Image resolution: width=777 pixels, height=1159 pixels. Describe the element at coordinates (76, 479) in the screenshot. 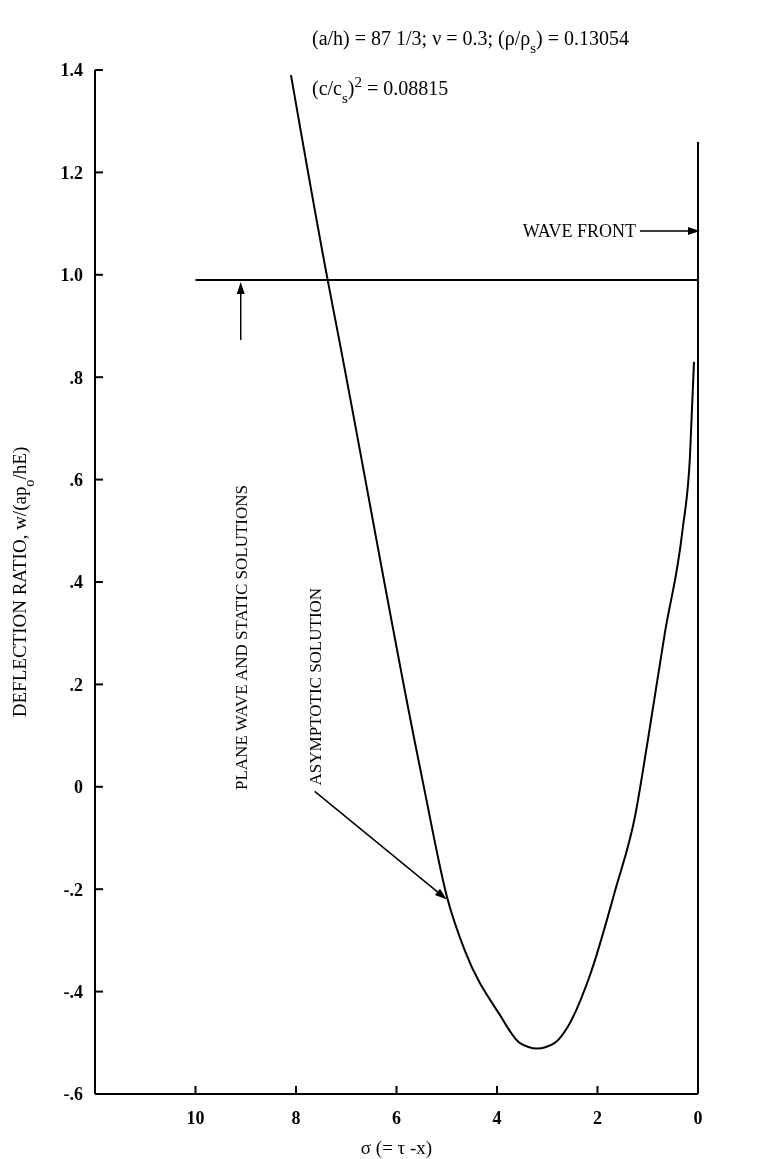

I see `y-tick-label: .6` at that location.